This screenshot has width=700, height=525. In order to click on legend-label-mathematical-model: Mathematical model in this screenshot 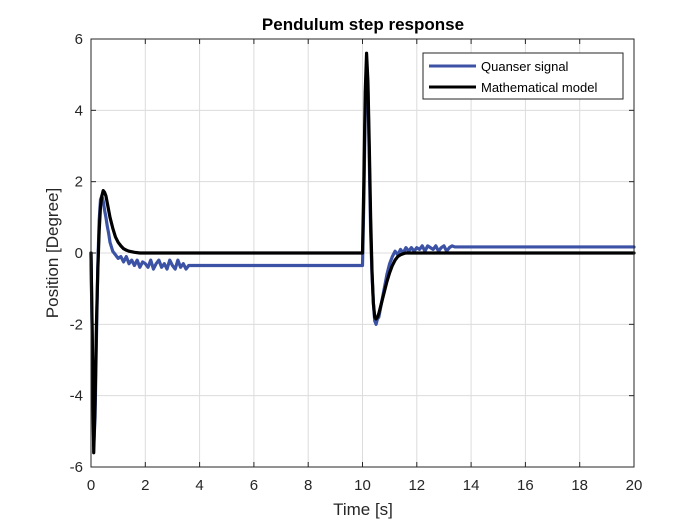, I will do `click(539, 87)`.